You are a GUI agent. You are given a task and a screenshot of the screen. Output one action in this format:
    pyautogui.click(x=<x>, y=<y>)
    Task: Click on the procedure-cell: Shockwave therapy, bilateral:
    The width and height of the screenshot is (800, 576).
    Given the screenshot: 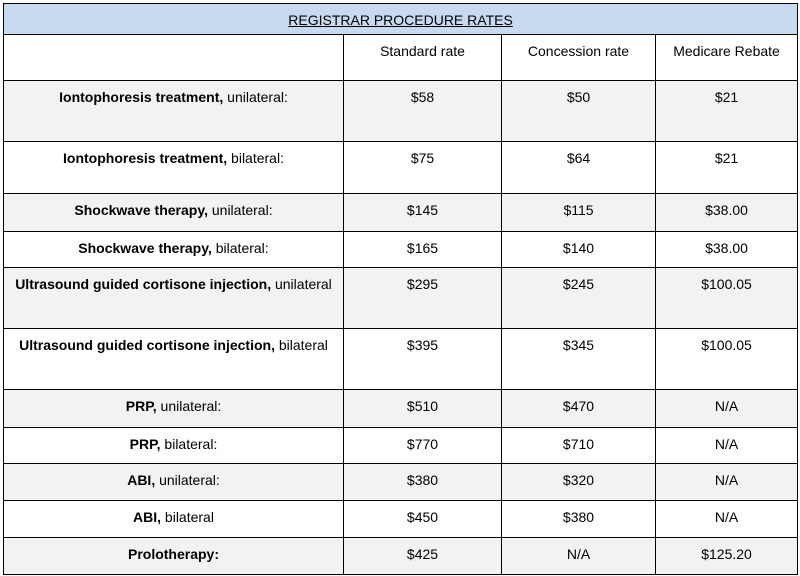 What is the action you would take?
    pyautogui.click(x=173, y=249)
    